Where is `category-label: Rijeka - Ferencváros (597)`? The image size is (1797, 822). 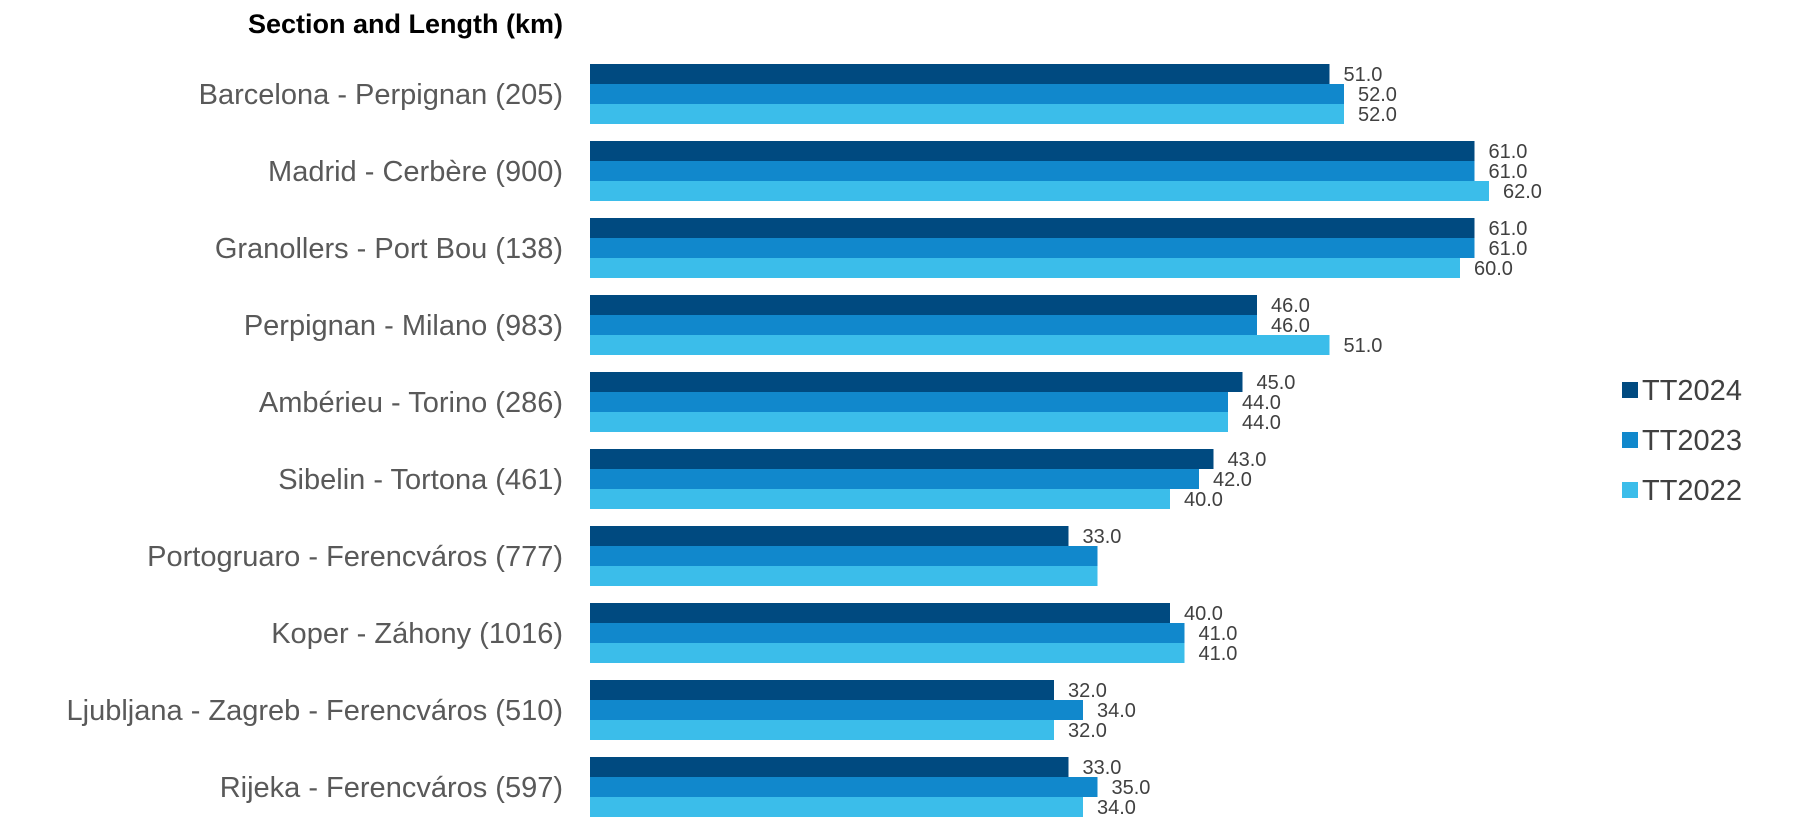
category-label: Rijeka - Ferencváros (597) is located at coordinates (391, 788).